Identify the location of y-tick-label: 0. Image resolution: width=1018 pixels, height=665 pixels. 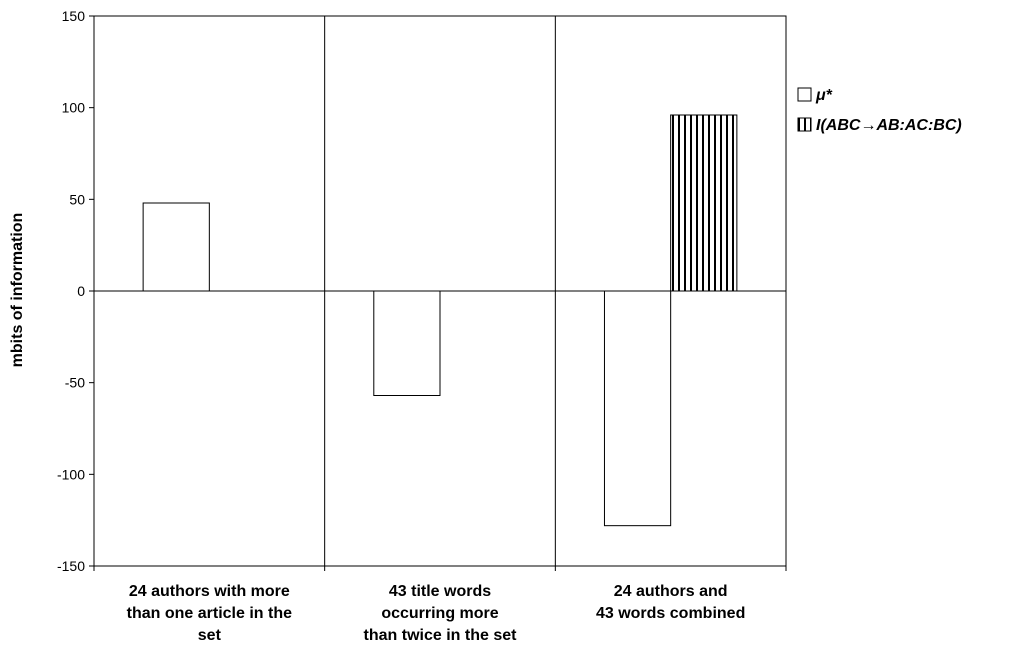
(81, 291).